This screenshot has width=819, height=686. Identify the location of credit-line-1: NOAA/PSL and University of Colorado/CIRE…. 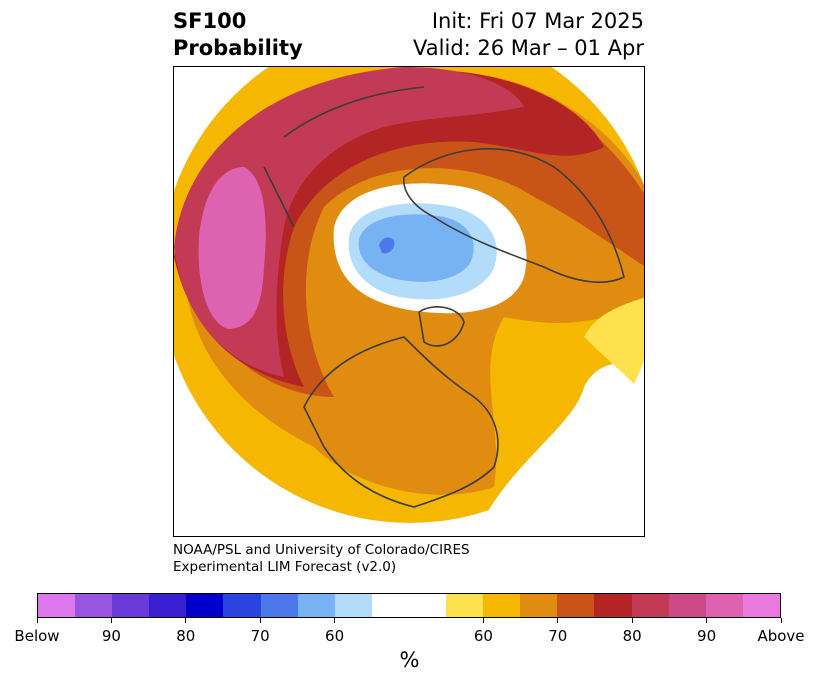
(321, 550).